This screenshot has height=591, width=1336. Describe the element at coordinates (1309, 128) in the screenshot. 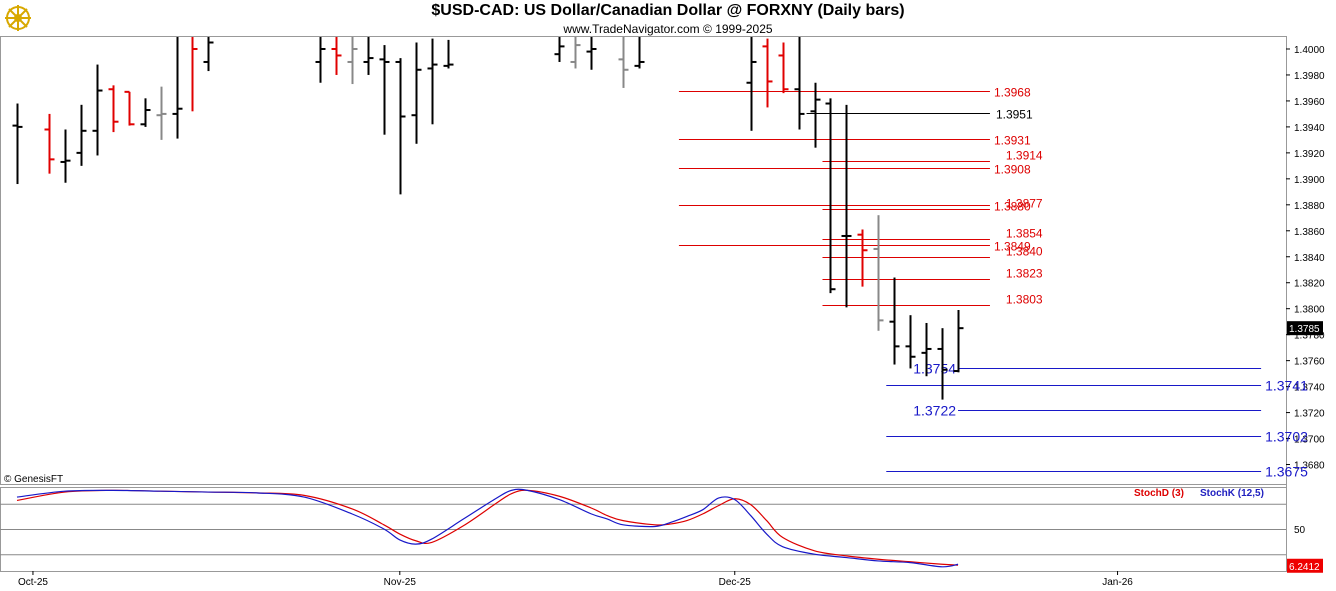

I see `price-tick-label: 1.3940` at that location.